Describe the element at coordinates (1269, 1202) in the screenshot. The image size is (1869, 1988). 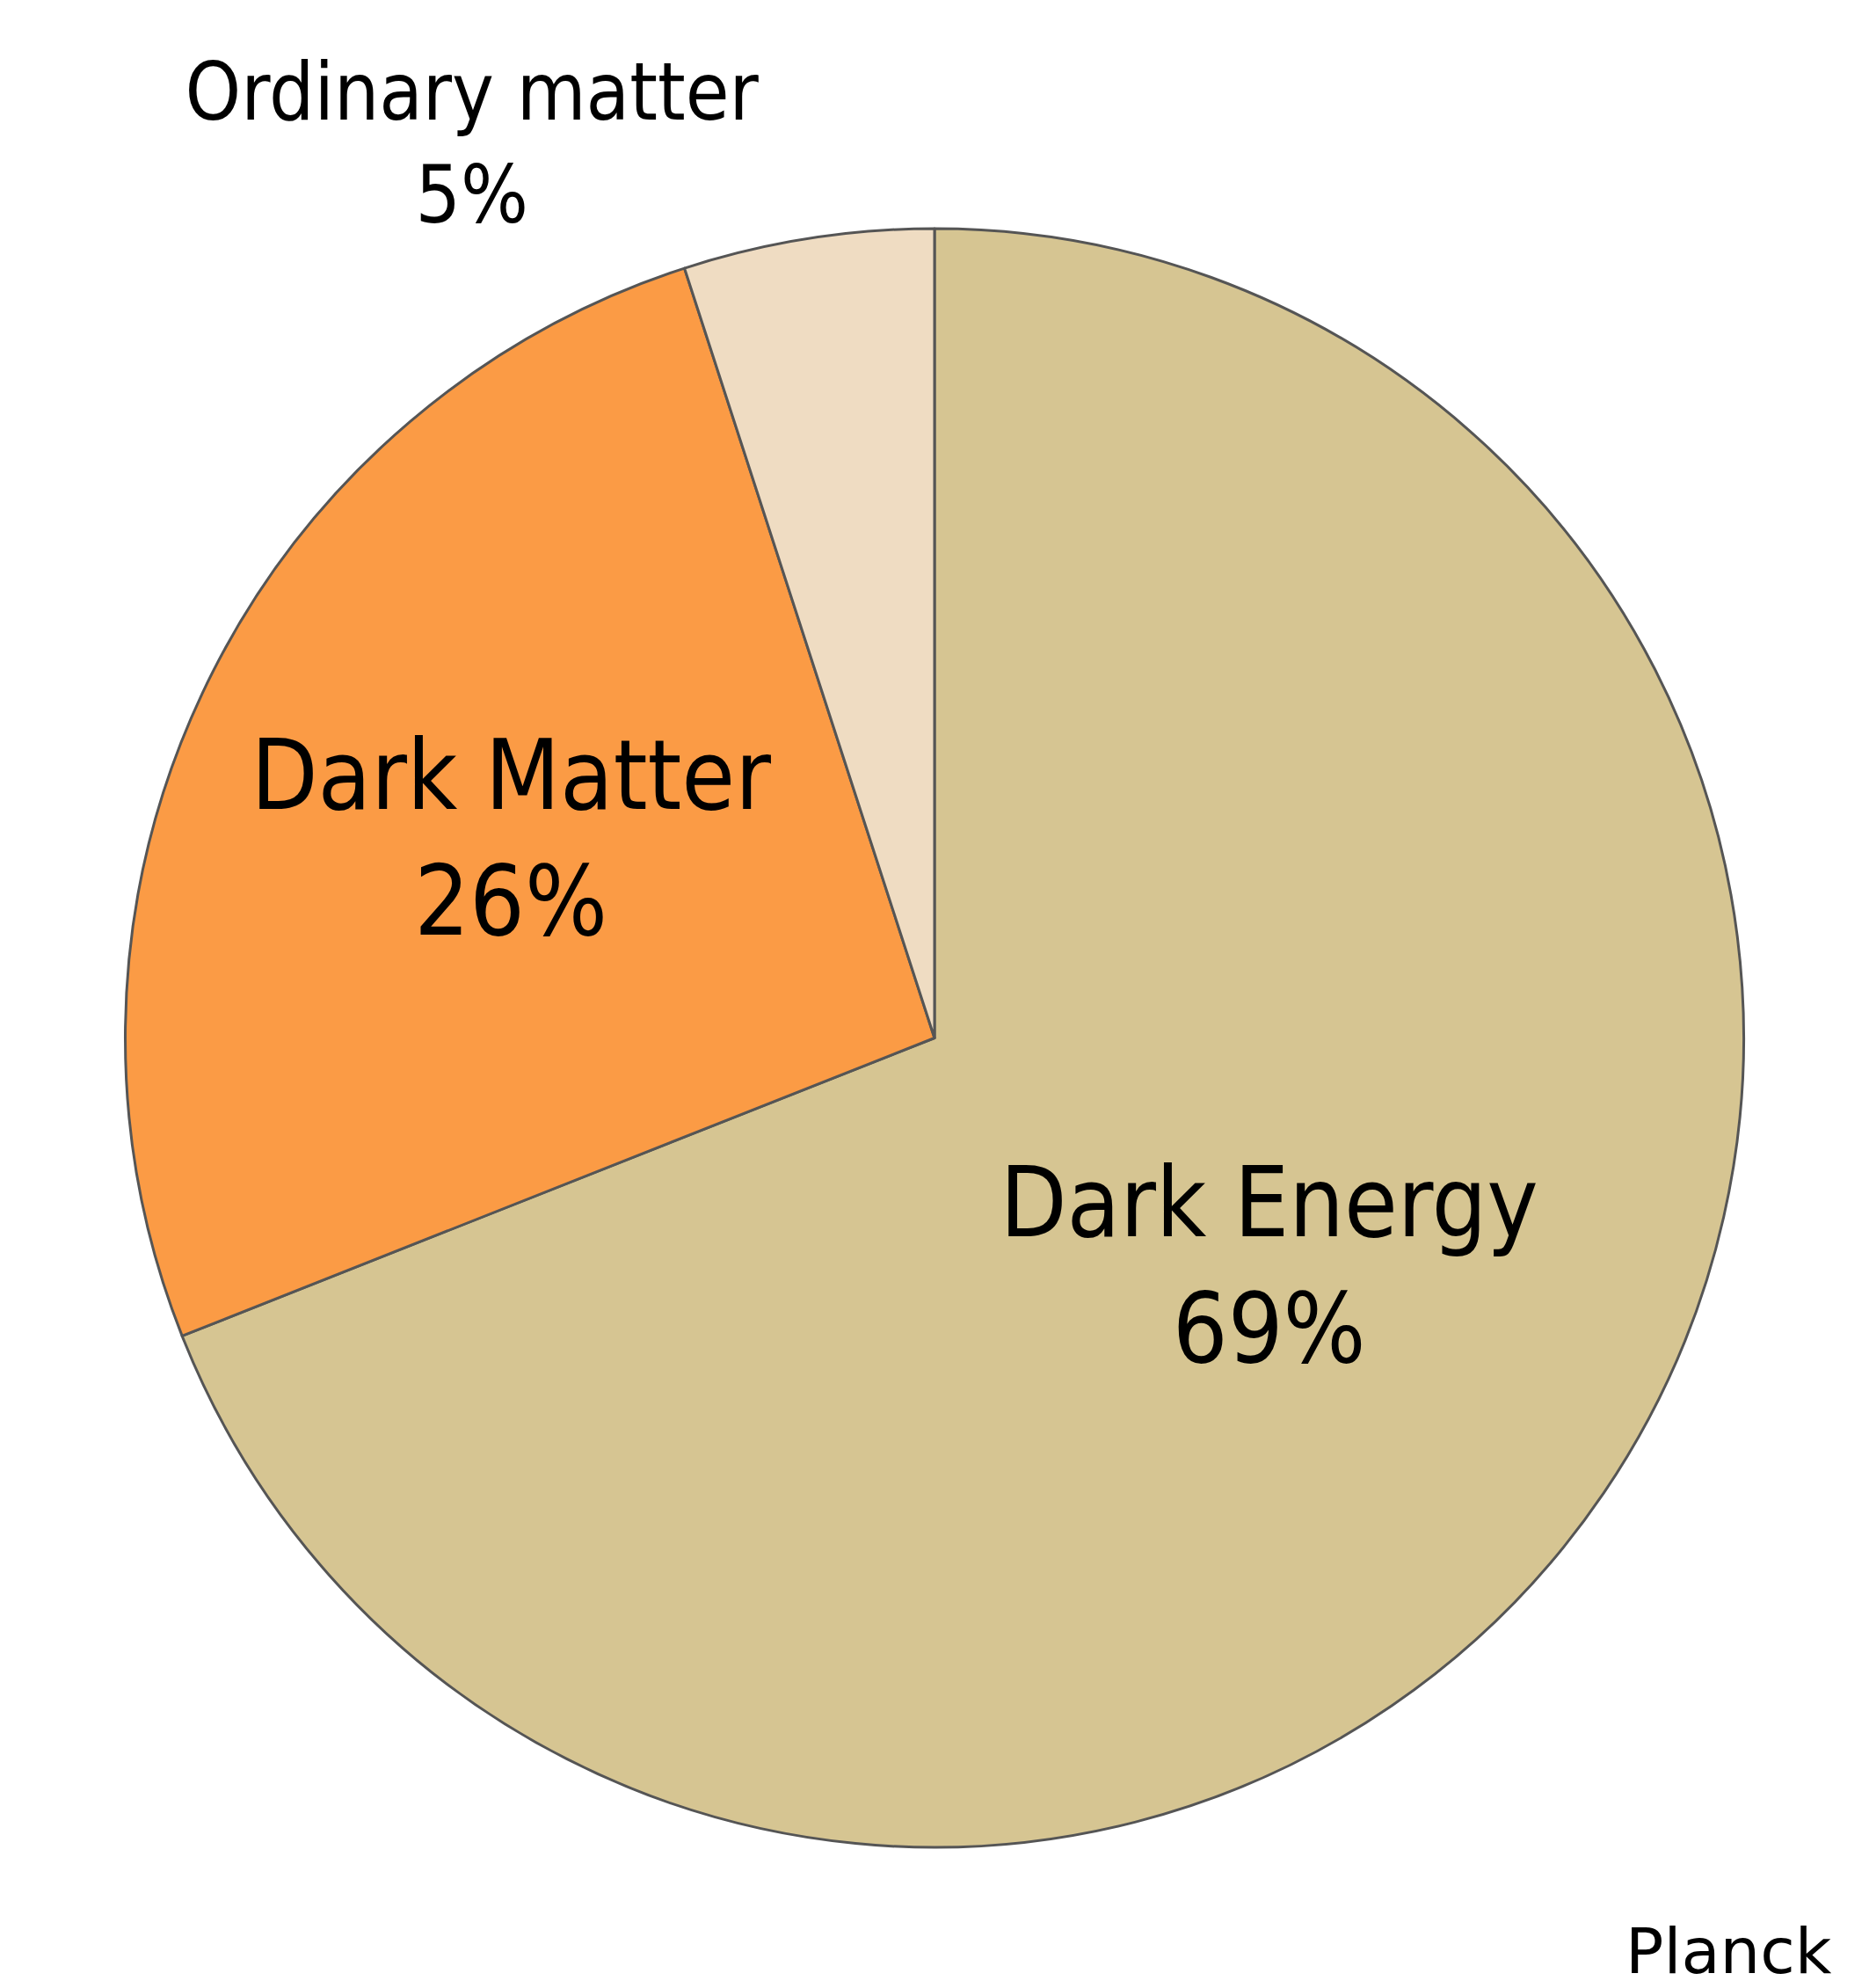
I see `slice-label: Dark Energy` at that location.